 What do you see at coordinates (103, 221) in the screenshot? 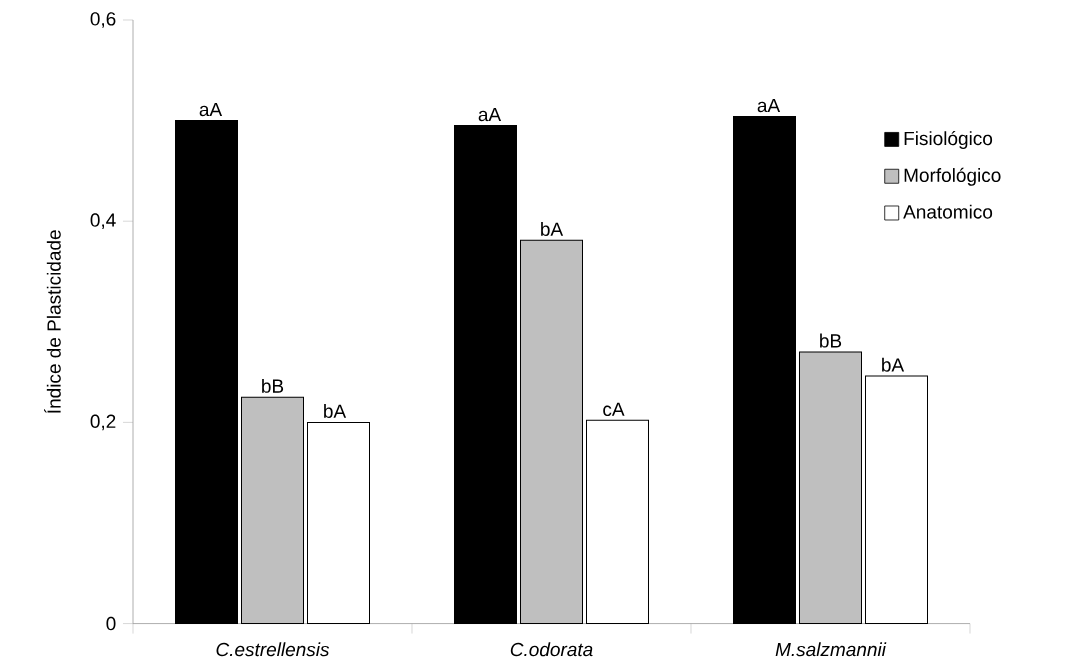
I see `y-tick-label: 0,4` at bounding box center [103, 221].